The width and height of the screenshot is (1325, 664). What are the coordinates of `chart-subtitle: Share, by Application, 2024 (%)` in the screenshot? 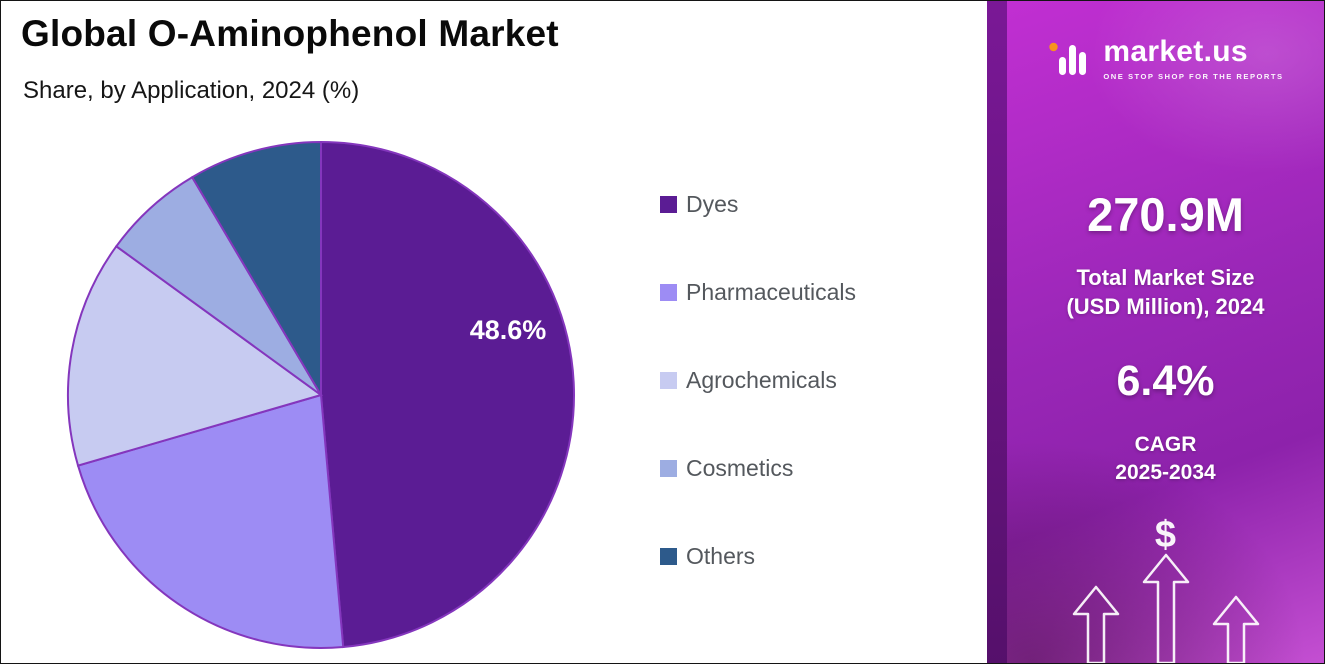 It's located at (191, 90).